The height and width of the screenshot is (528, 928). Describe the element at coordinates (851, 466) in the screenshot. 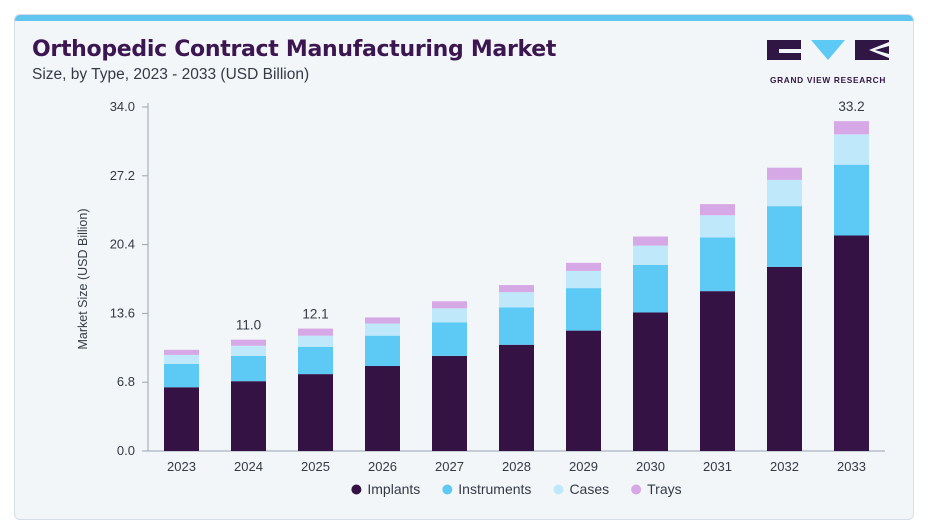

I see `x-tick-label: 2033` at that location.